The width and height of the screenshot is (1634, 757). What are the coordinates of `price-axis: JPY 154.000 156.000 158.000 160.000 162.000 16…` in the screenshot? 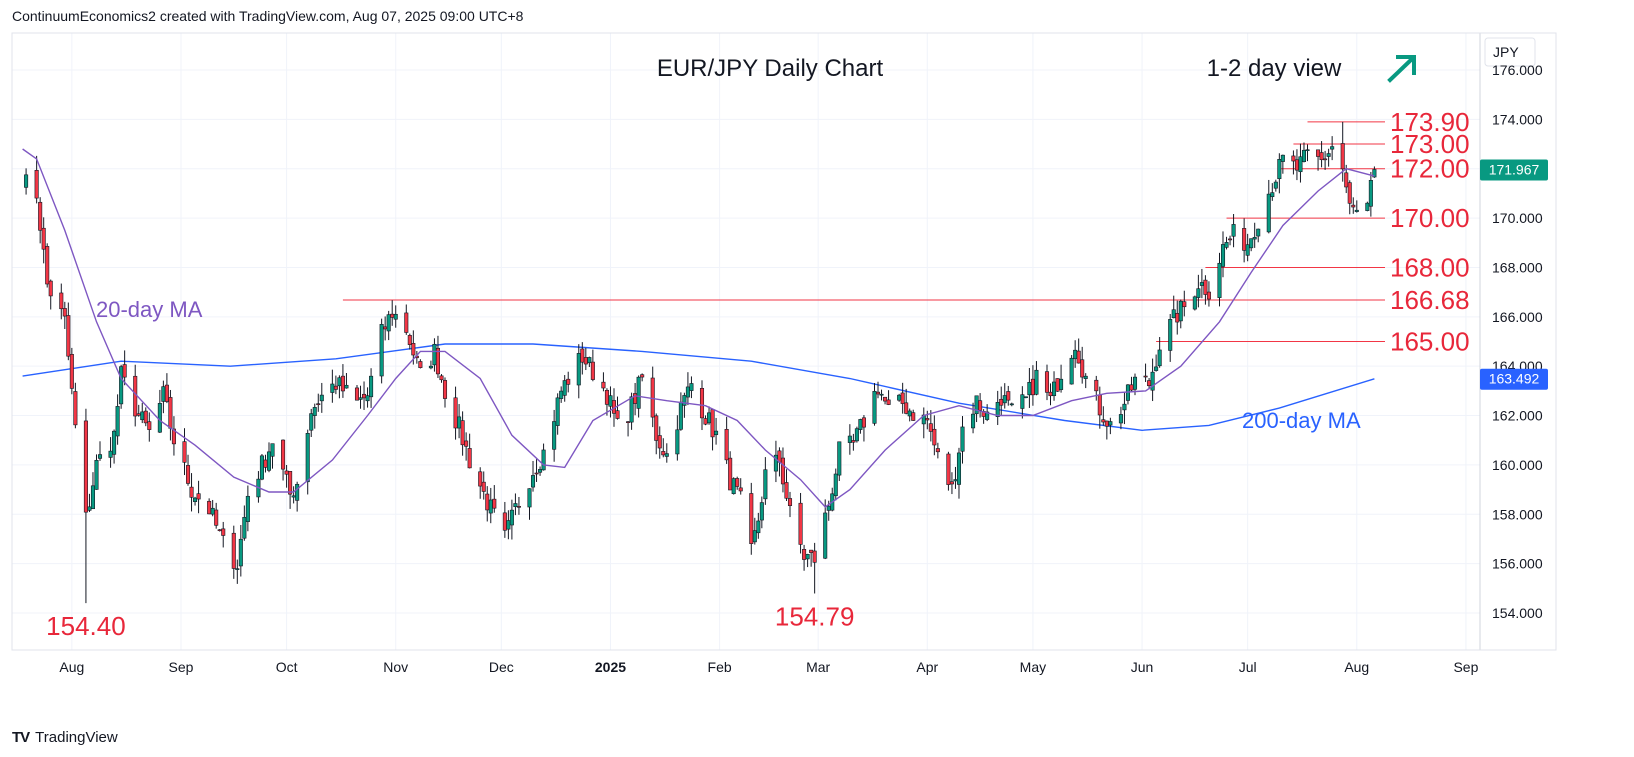 It's located at (1514, 329).